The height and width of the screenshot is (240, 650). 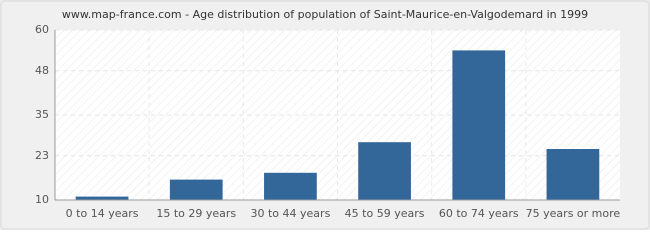 What do you see at coordinates (385, 213) in the screenshot?
I see `x-tick-label: 45 to 59 years` at bounding box center [385, 213].